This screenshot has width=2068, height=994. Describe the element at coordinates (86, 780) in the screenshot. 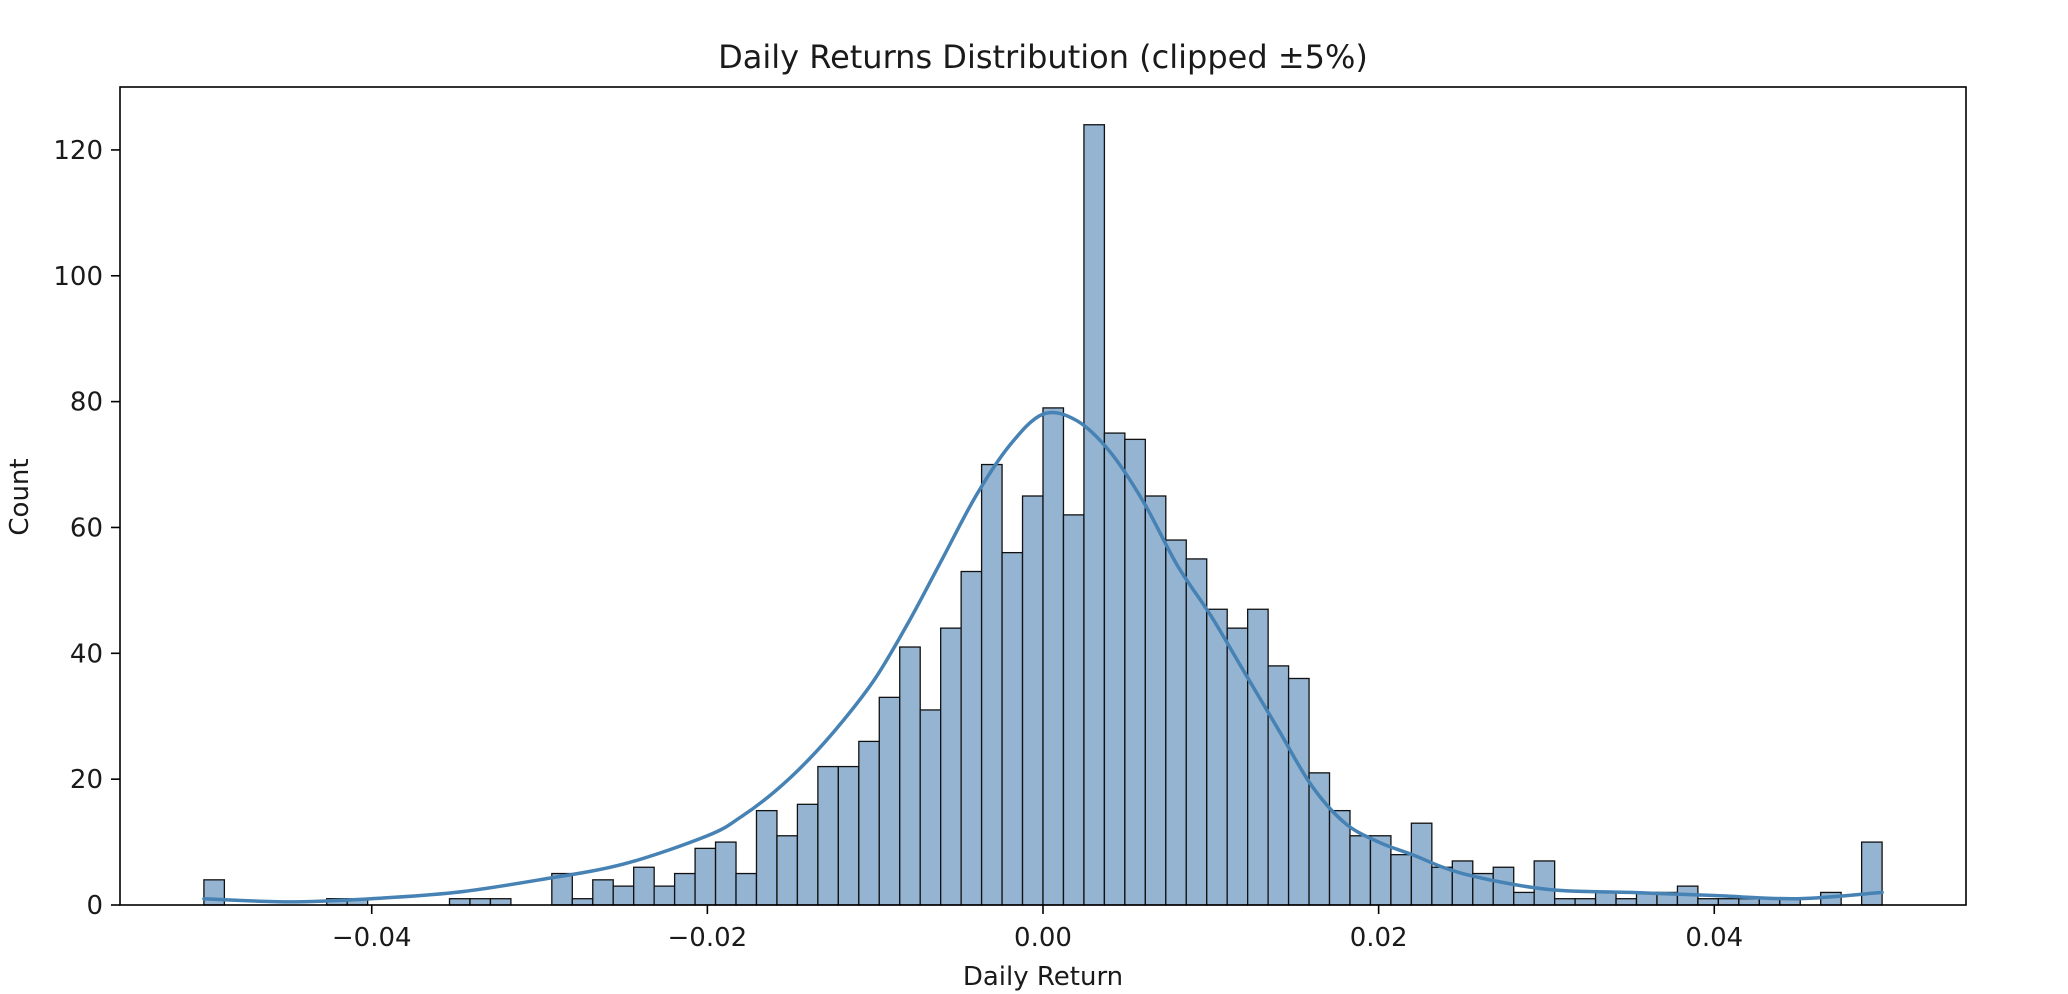

I see `y-tick-label: 20` at that location.